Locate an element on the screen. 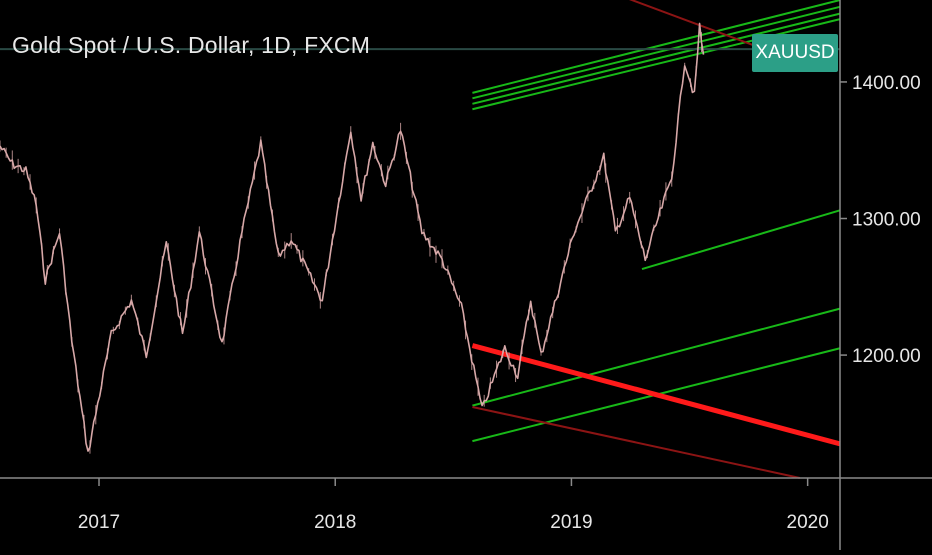 This screenshot has width=932, height=555. x-tick-label: 2017 is located at coordinates (99, 522).